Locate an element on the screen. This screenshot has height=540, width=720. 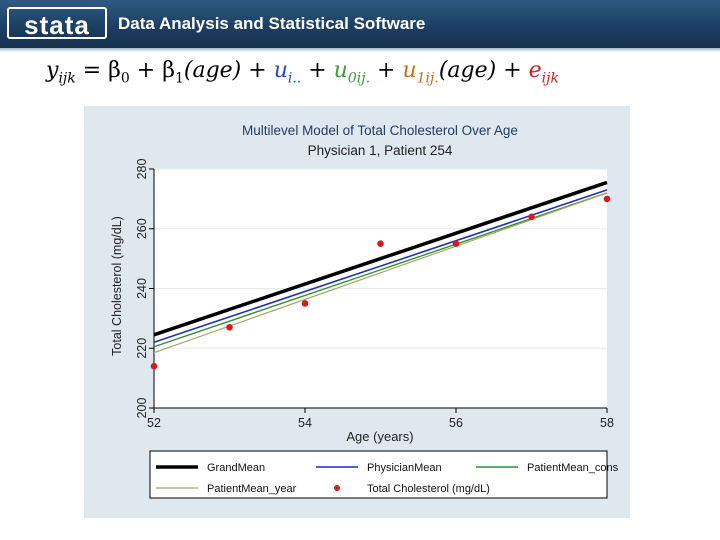
eq-plus-b1: + β is located at coordinates (152, 70).